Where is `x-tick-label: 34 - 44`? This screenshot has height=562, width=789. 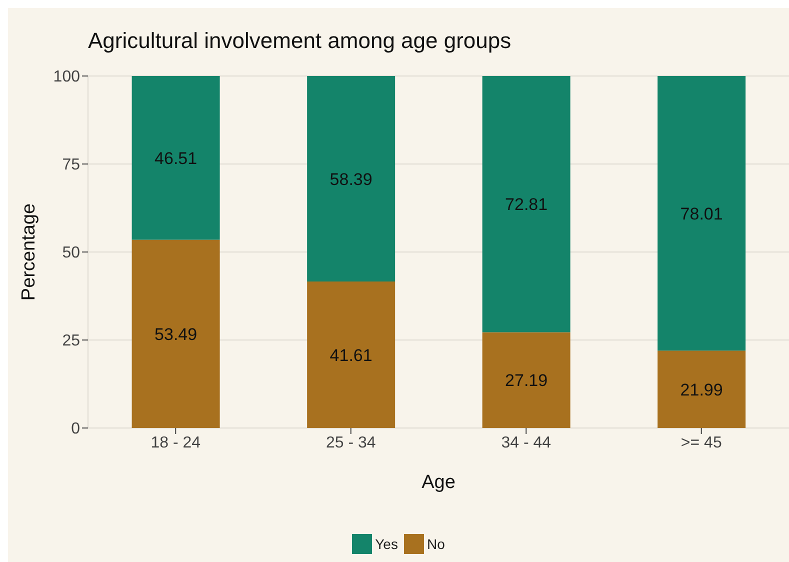 x-tick-label: 34 - 44 is located at coordinates (526, 443).